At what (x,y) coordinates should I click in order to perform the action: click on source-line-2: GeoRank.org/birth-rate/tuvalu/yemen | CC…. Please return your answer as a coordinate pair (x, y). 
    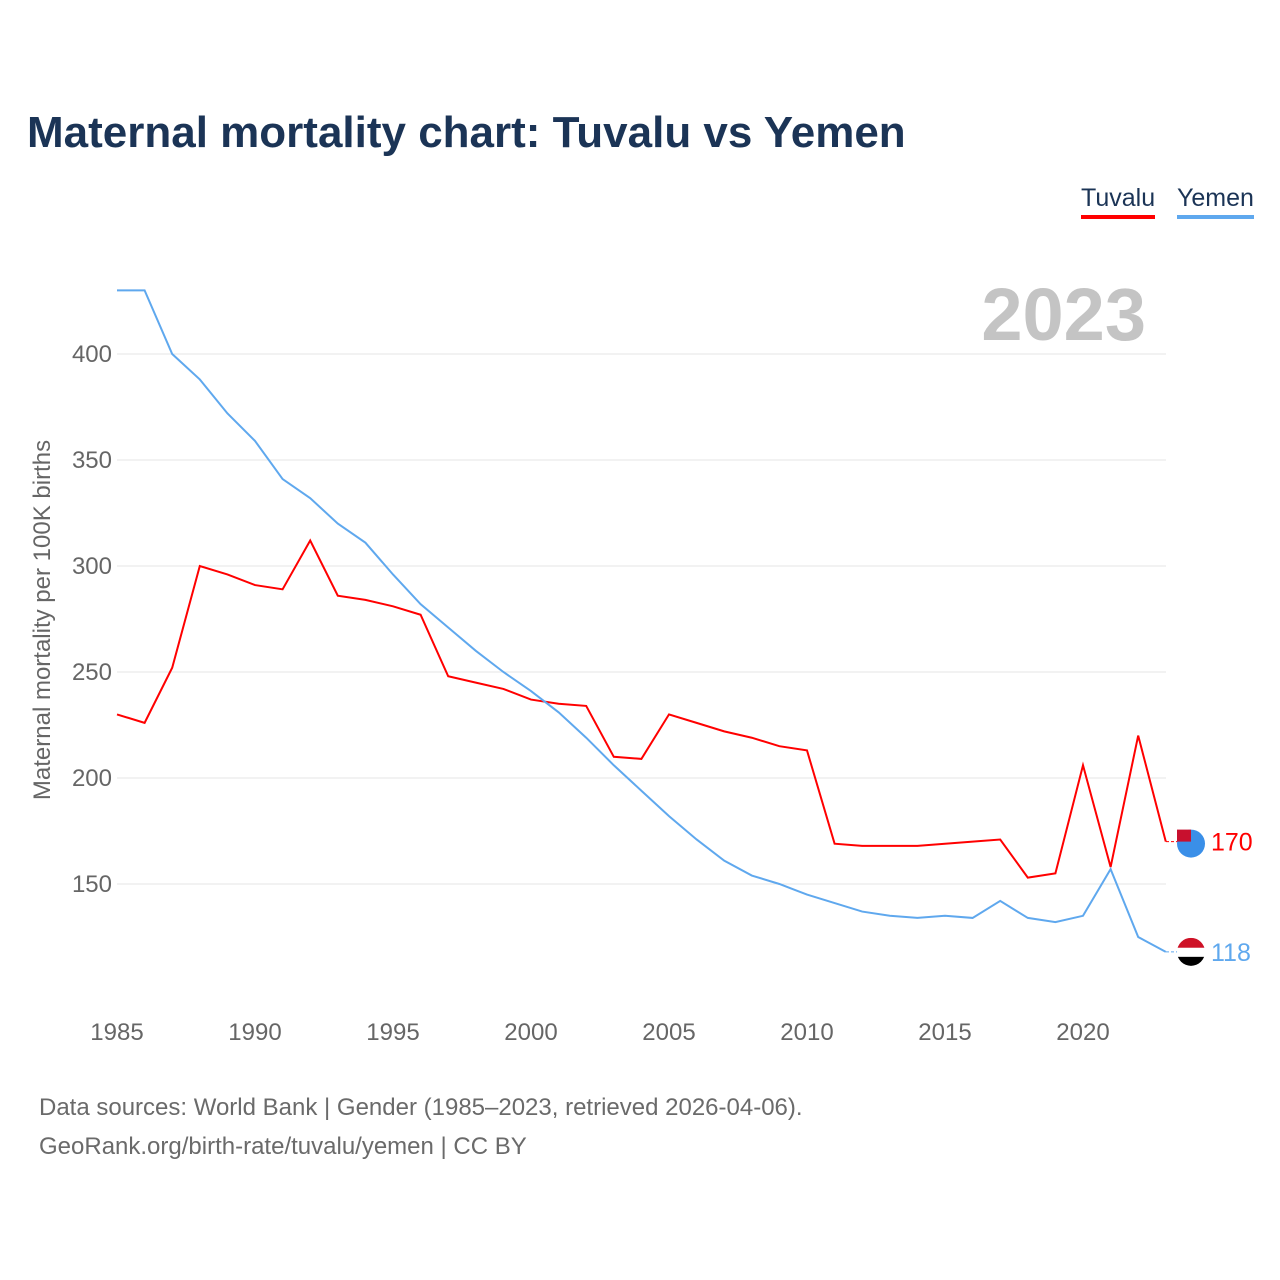
    Looking at the image, I should click on (283, 1146).